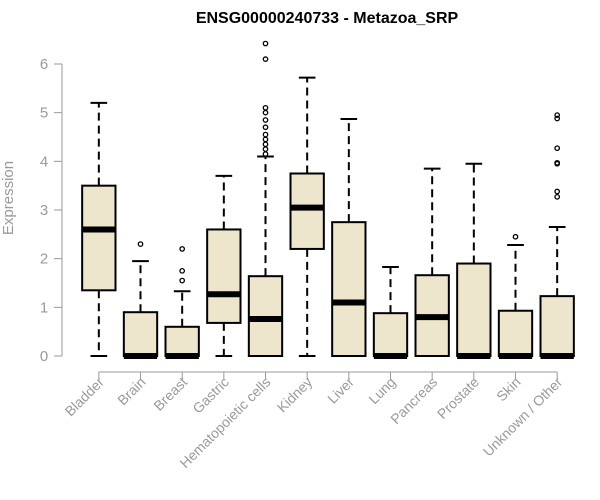  I want to click on x-tick-label: Kidney, so click(295, 395).